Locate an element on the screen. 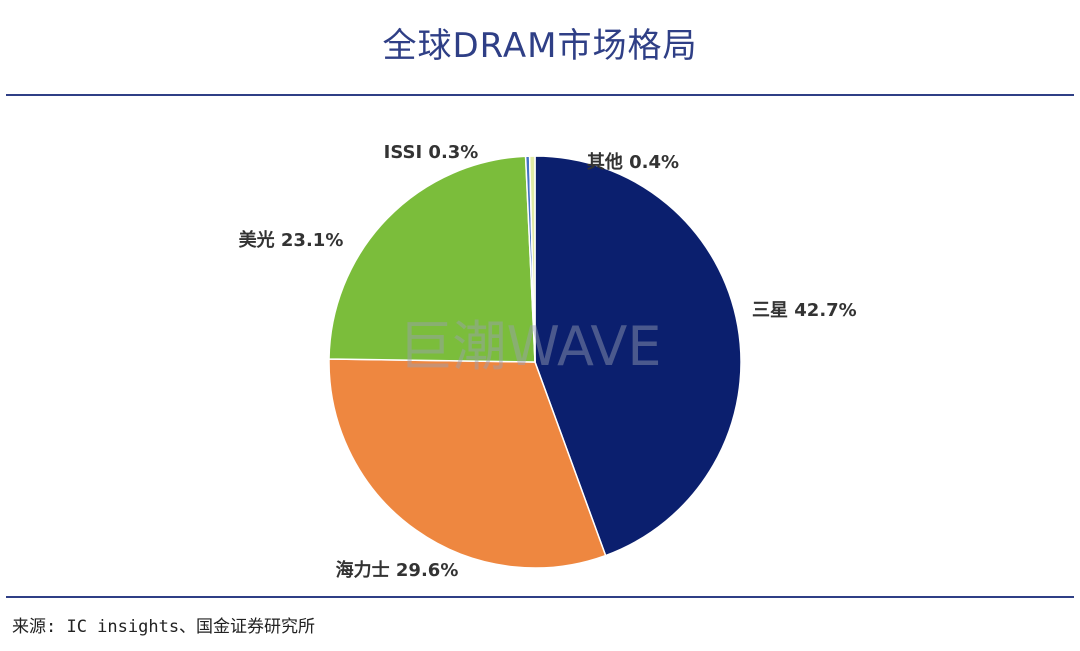 Image resolution: width=1080 pixels, height=651 pixels. page-title: 全球DRAM市场格局 is located at coordinates (540, 46).